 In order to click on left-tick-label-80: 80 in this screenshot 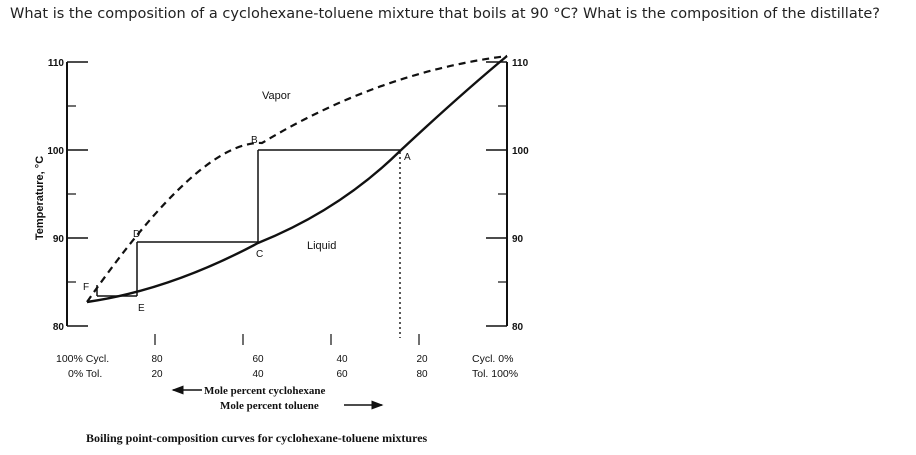, I will do `click(59, 327)`.